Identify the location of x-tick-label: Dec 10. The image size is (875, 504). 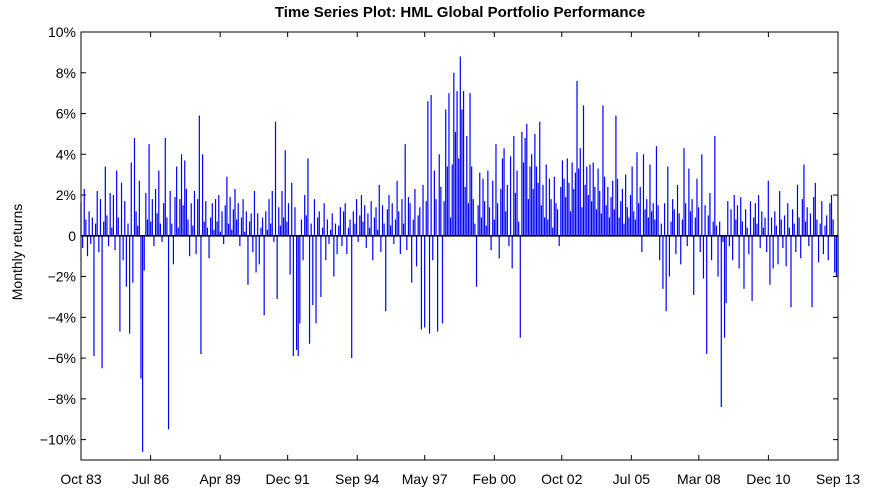
(768, 479).